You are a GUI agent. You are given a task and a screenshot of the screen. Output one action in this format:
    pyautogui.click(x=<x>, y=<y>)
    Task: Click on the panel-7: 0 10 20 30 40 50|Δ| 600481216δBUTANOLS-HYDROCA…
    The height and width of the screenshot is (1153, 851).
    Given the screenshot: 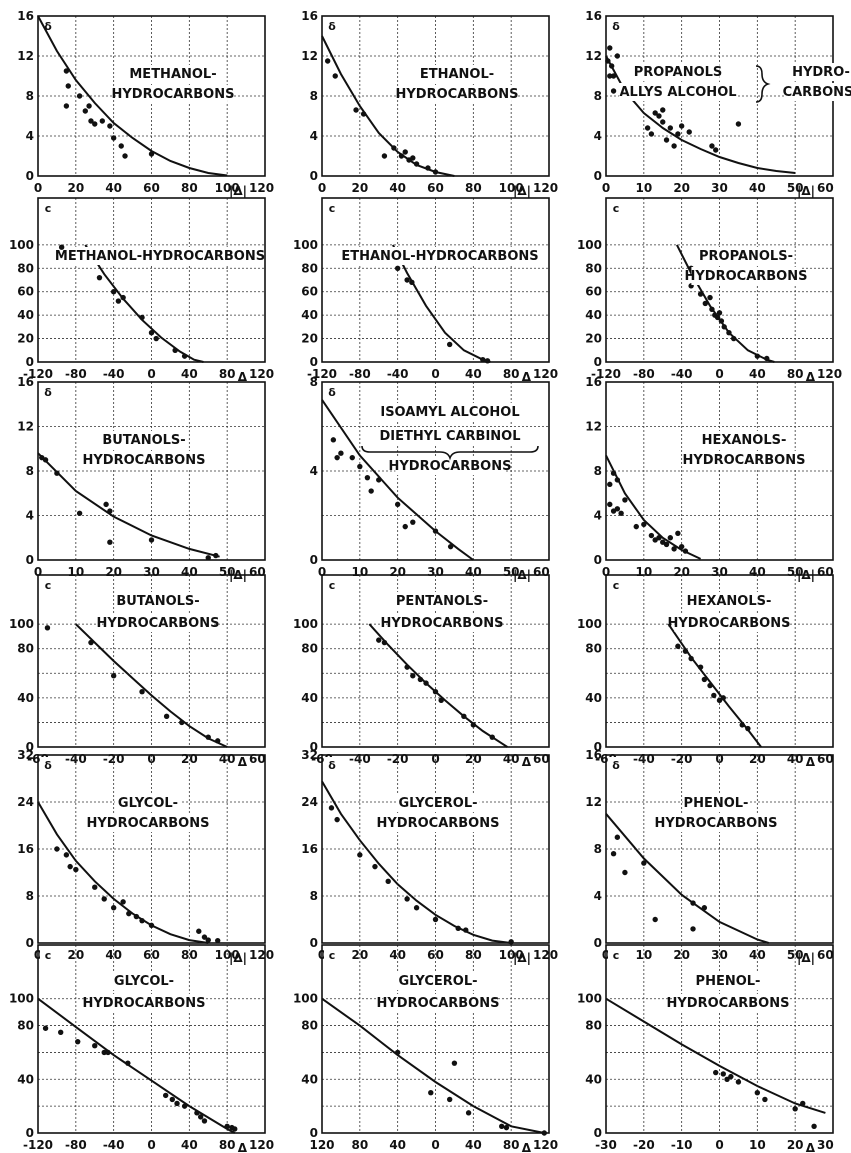 What is the action you would take?
    pyautogui.click(x=141, y=478)
    